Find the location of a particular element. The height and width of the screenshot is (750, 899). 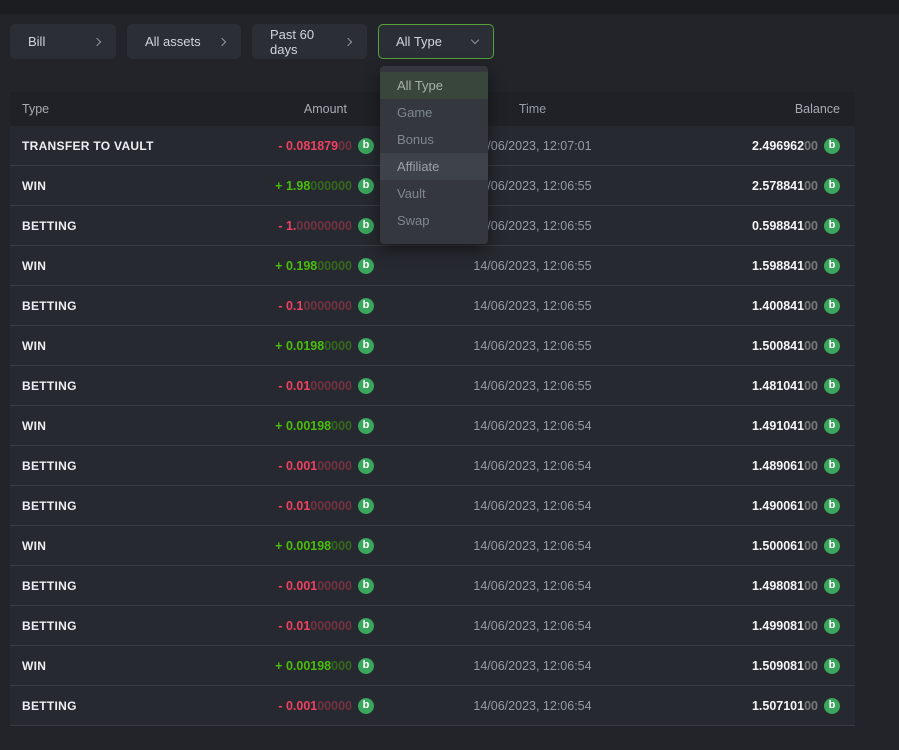

balance-value: 0.598841 is located at coordinates (778, 225).